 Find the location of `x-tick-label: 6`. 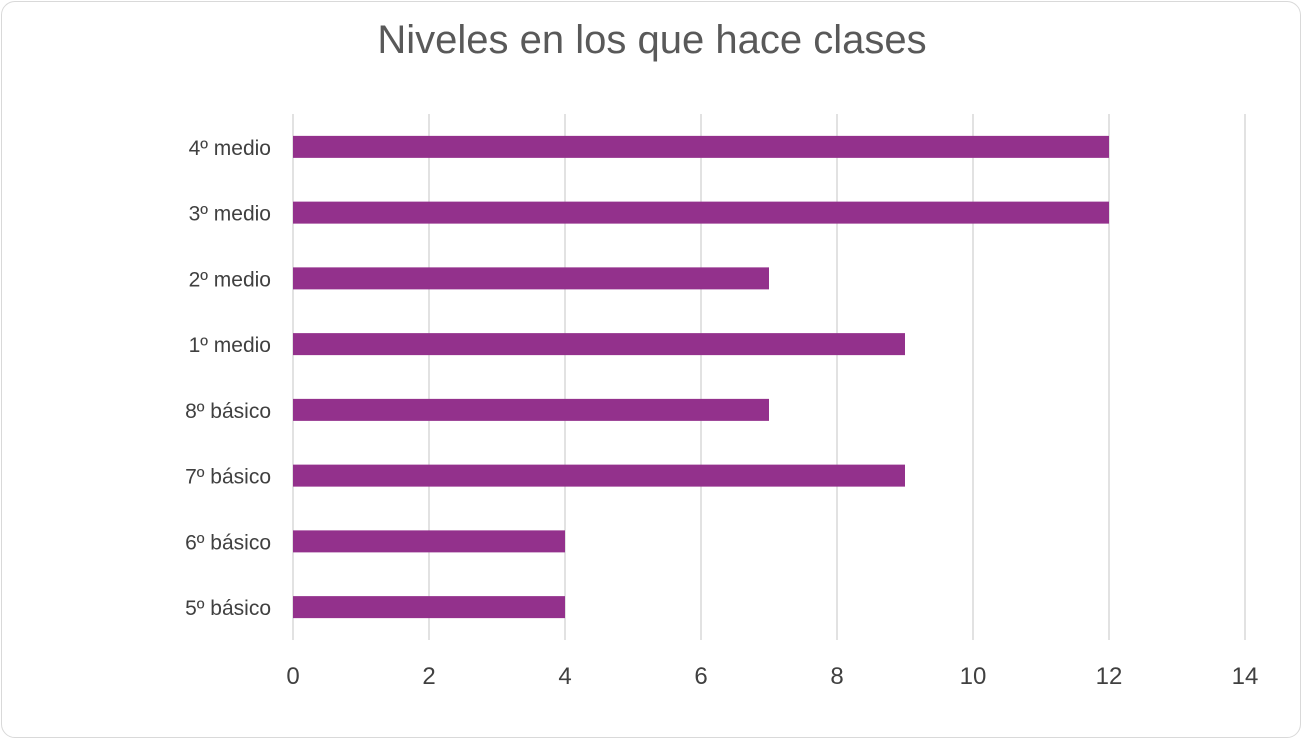

x-tick-label: 6 is located at coordinates (700, 676).